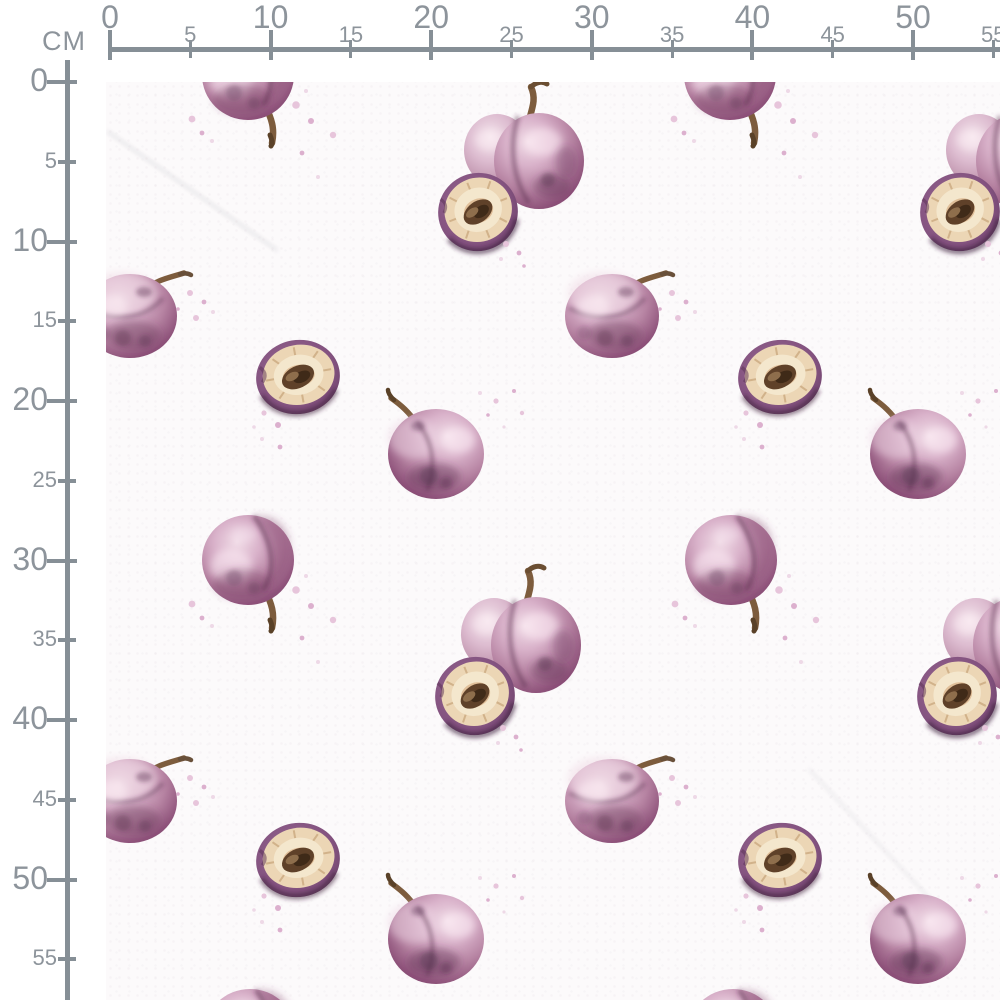 This screenshot has height=1000, width=1000. Describe the element at coordinates (913, 17) in the screenshot. I see `ruler-tick-label-top: 50` at that location.